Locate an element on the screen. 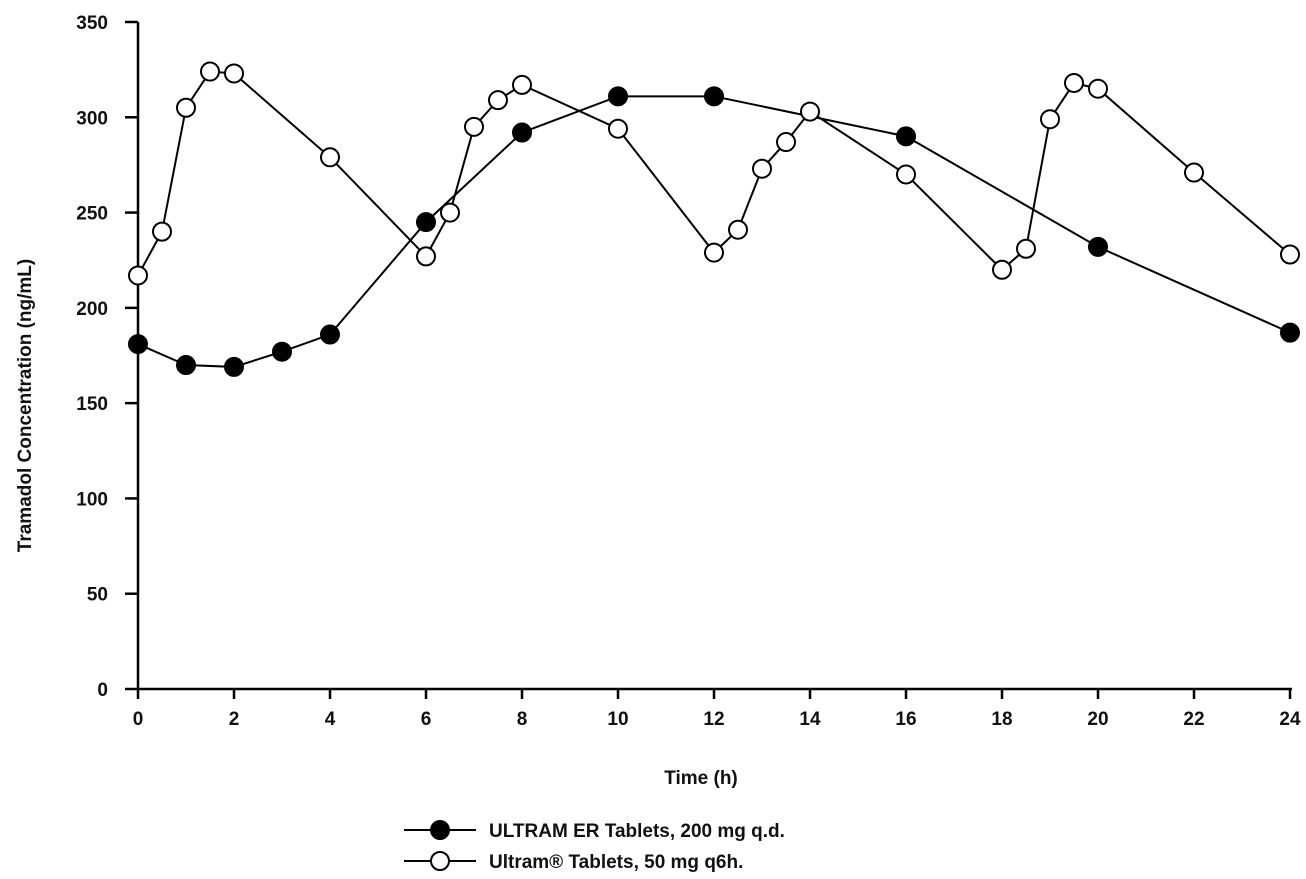 The height and width of the screenshot is (879, 1306). y-tick-label: 250 is located at coordinates (92, 214).